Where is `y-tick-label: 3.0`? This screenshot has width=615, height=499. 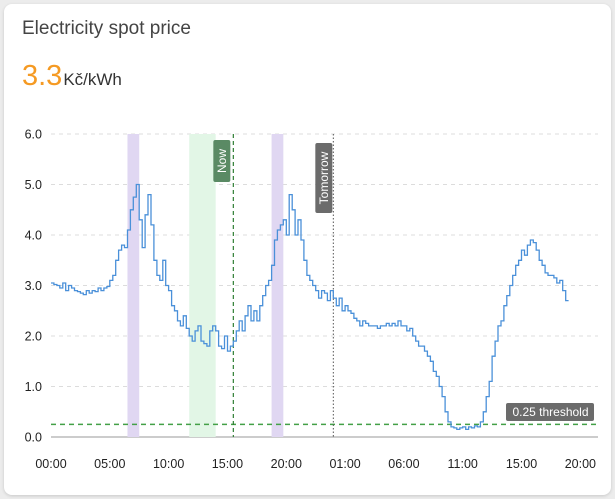
y-tick-label: 3.0 is located at coordinates (33, 286).